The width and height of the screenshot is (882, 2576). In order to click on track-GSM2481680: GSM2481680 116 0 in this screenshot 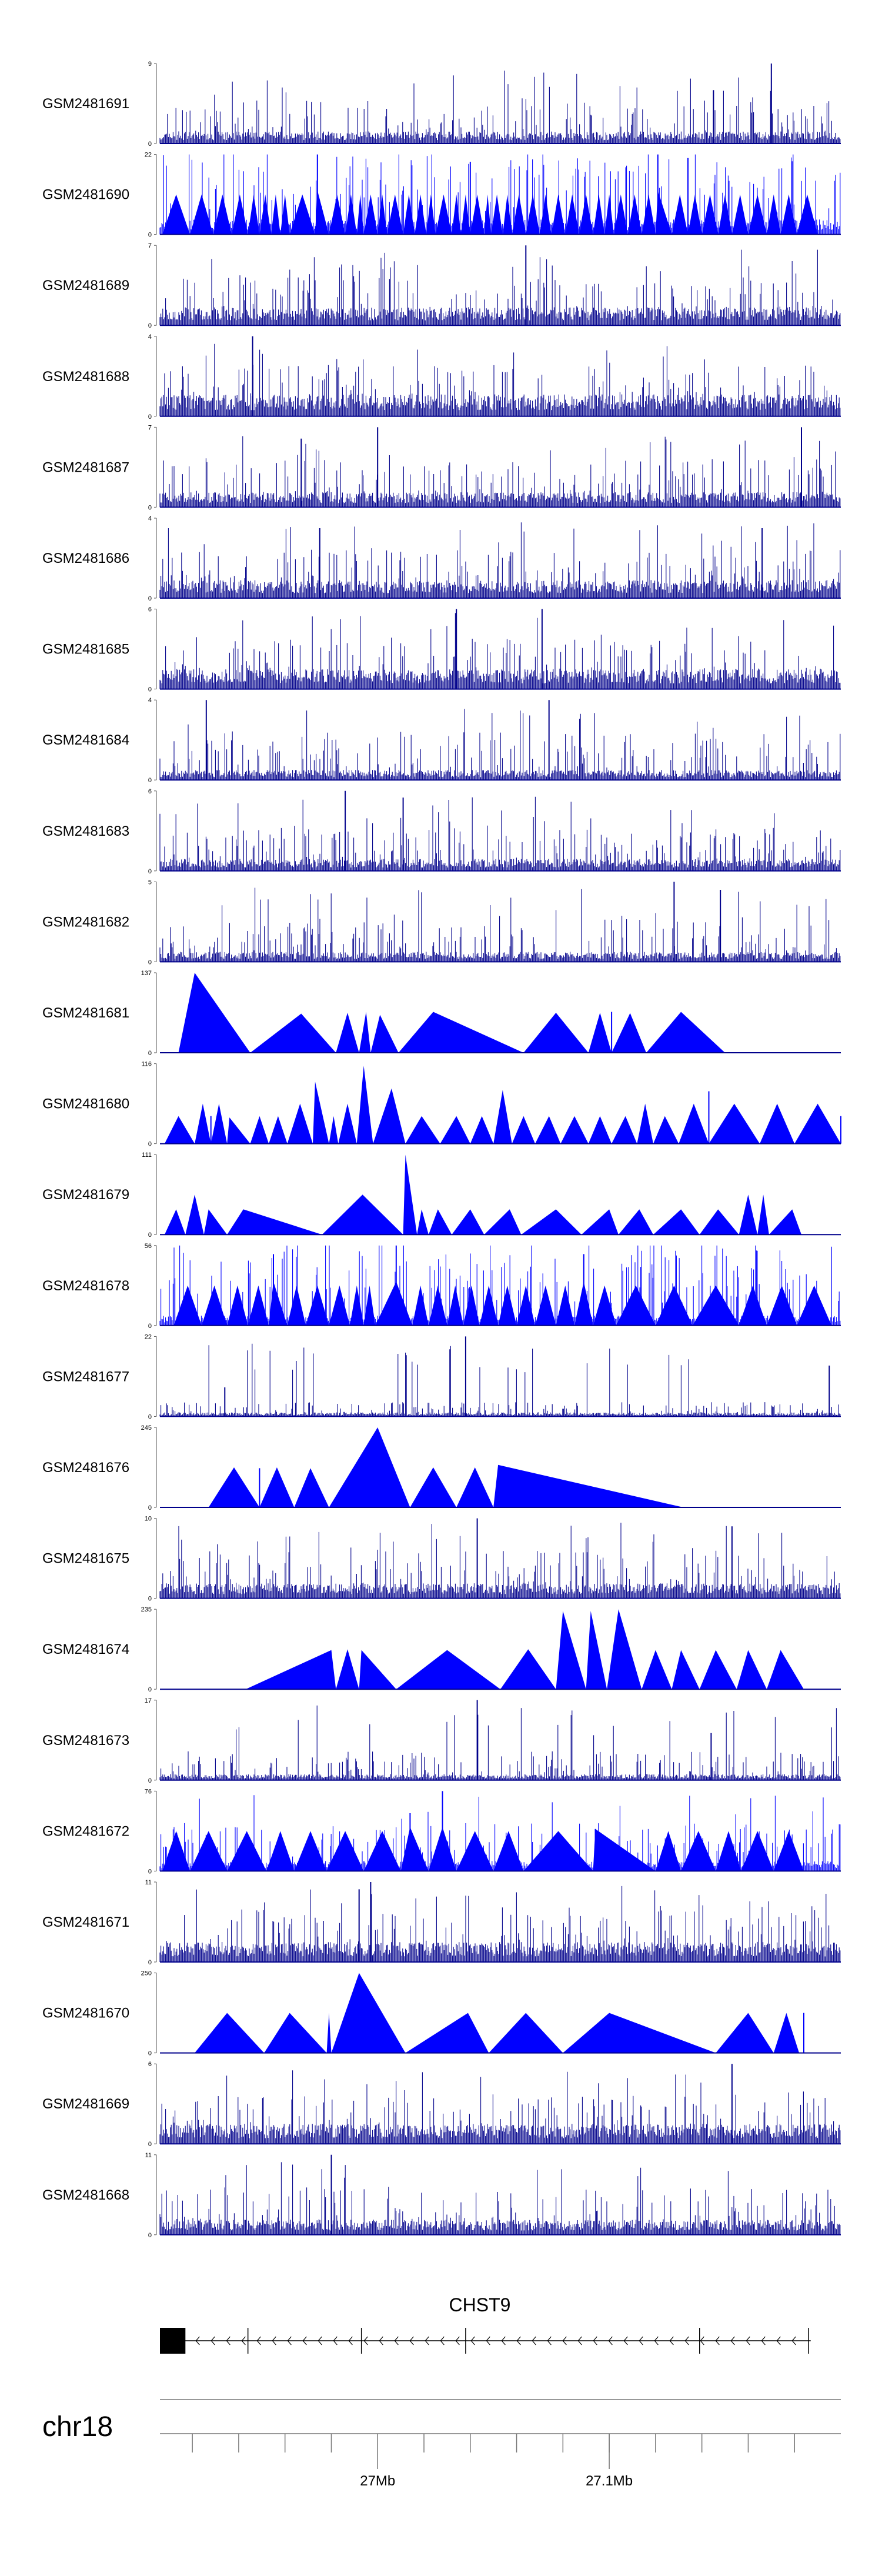, I will do `click(441, 1104)`.